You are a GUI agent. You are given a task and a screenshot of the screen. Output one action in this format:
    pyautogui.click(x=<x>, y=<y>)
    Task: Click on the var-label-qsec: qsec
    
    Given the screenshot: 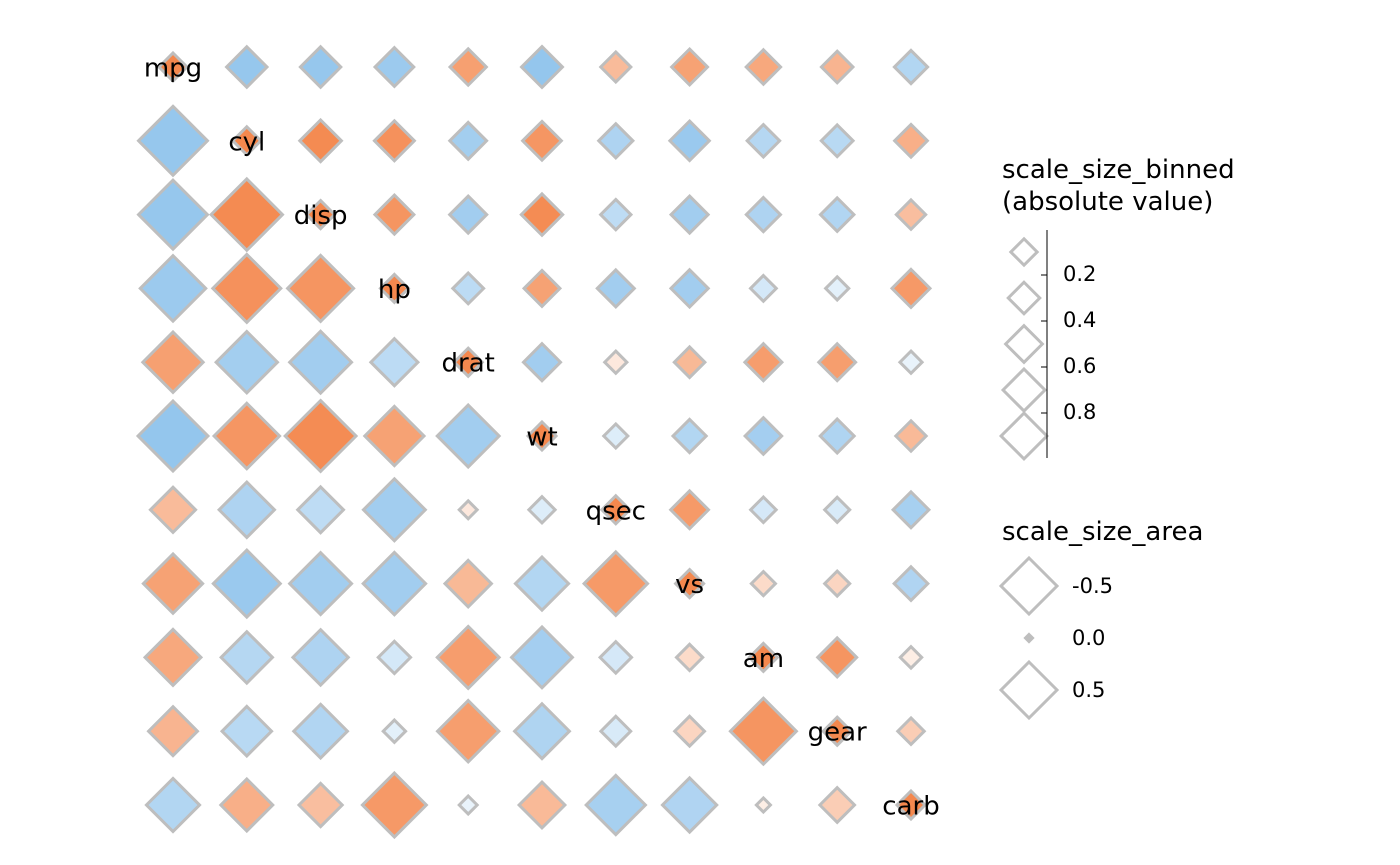 What is the action you would take?
    pyautogui.click(x=616, y=511)
    